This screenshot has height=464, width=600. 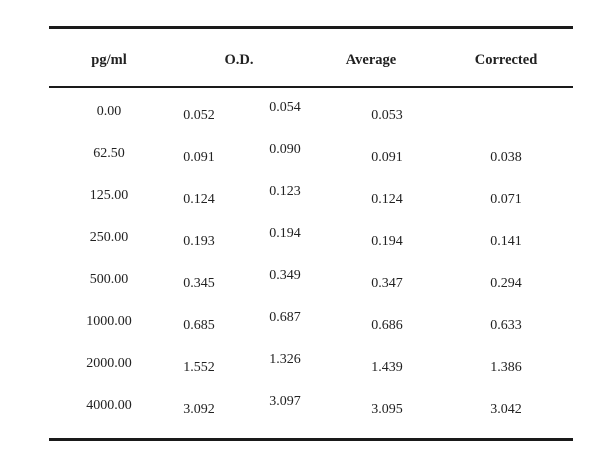 What do you see at coordinates (387, 199) in the screenshot?
I see `cell-average: 0.124` at bounding box center [387, 199].